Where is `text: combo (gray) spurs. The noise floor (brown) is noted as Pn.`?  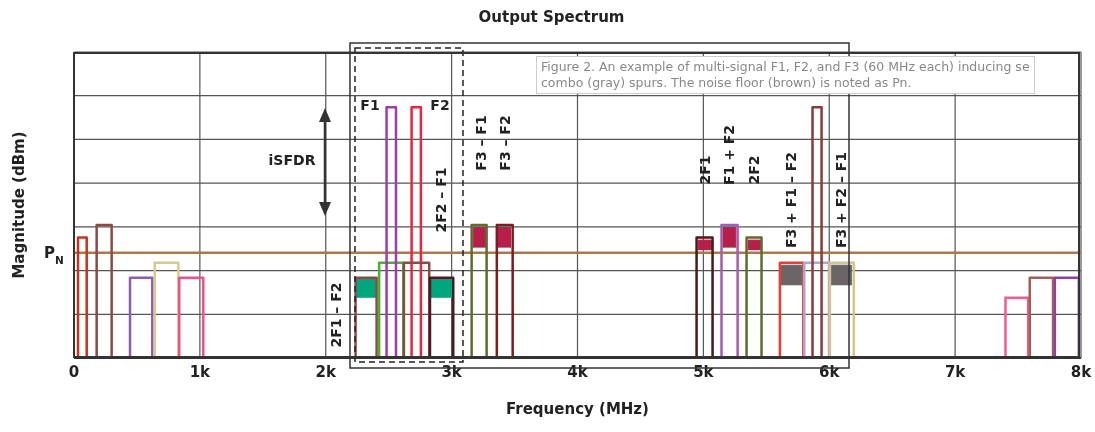
text: combo (gray) spurs. The noise floor (brown) is noted as Pn. is located at coordinates (727, 83).